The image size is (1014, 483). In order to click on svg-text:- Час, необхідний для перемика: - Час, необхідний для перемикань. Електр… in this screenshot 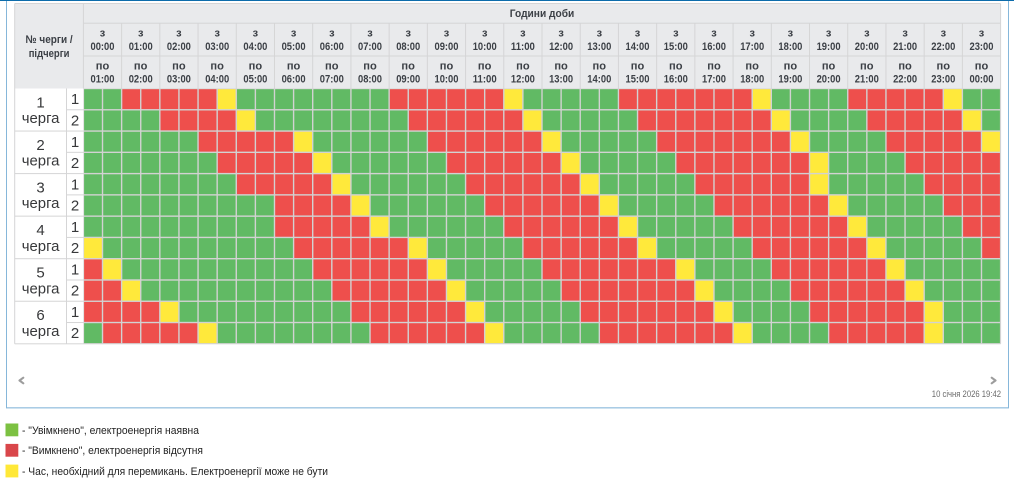, I will do `click(175, 472)`.